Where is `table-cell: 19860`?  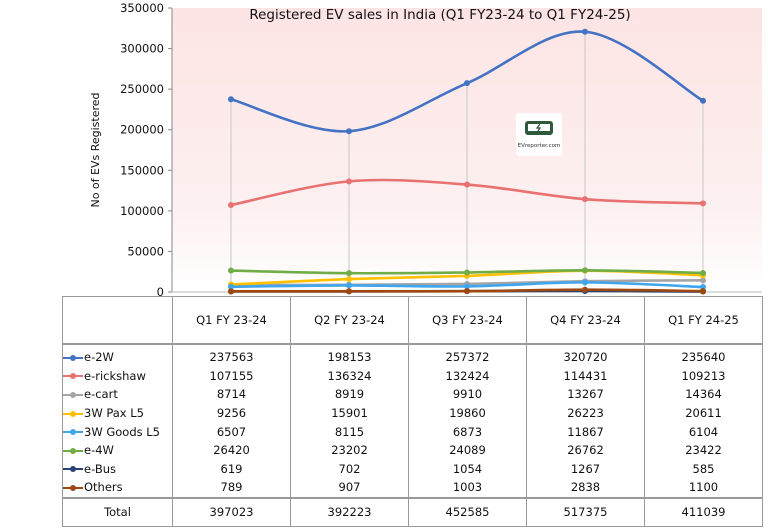 table-cell: 19860 is located at coordinates (467, 413).